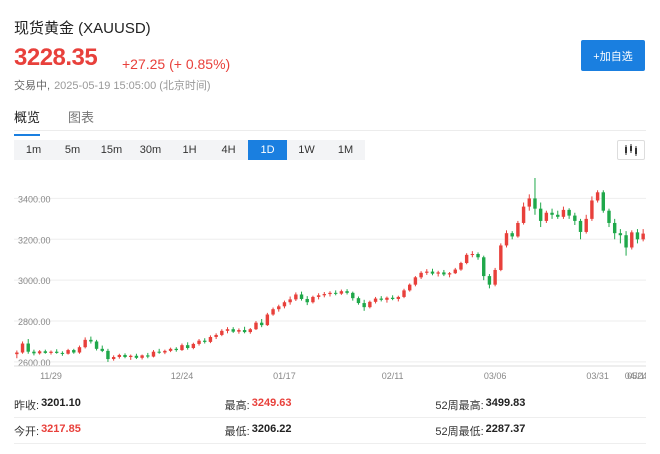  I want to click on tab-overview: 概览, so click(27, 121).